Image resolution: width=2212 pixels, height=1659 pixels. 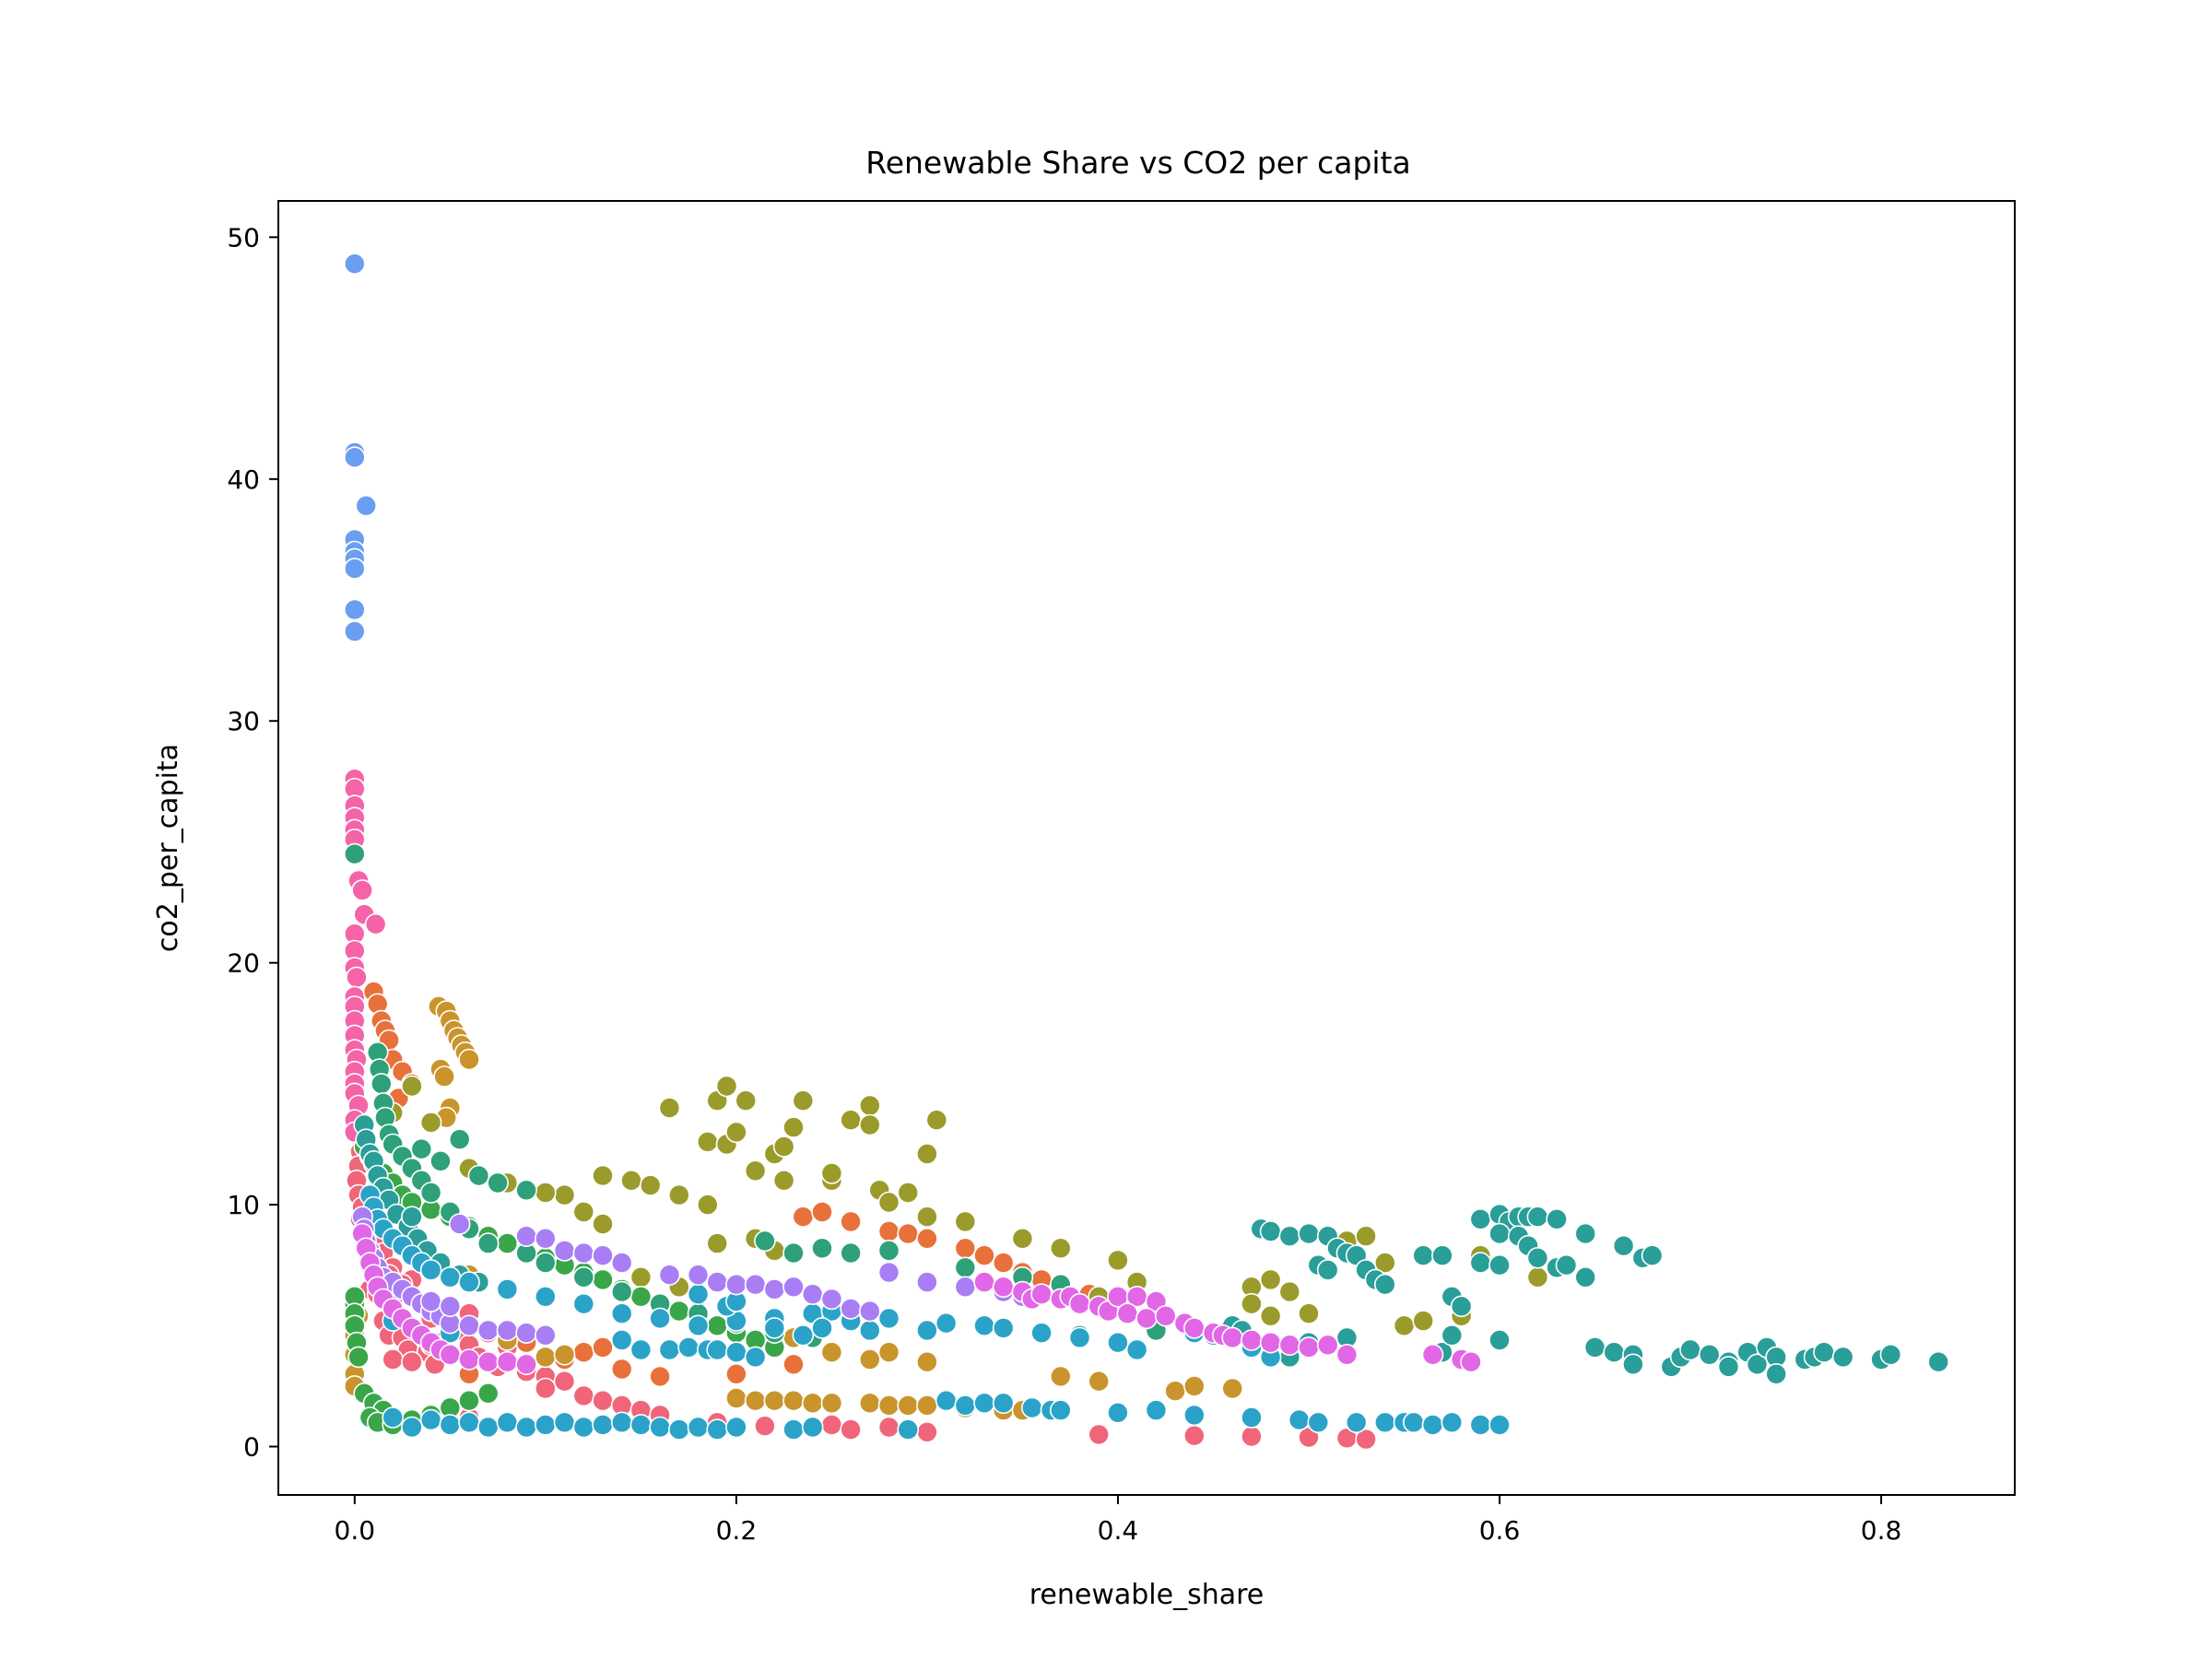 I want to click on y-tick-label: 10, so click(x=243, y=1205).